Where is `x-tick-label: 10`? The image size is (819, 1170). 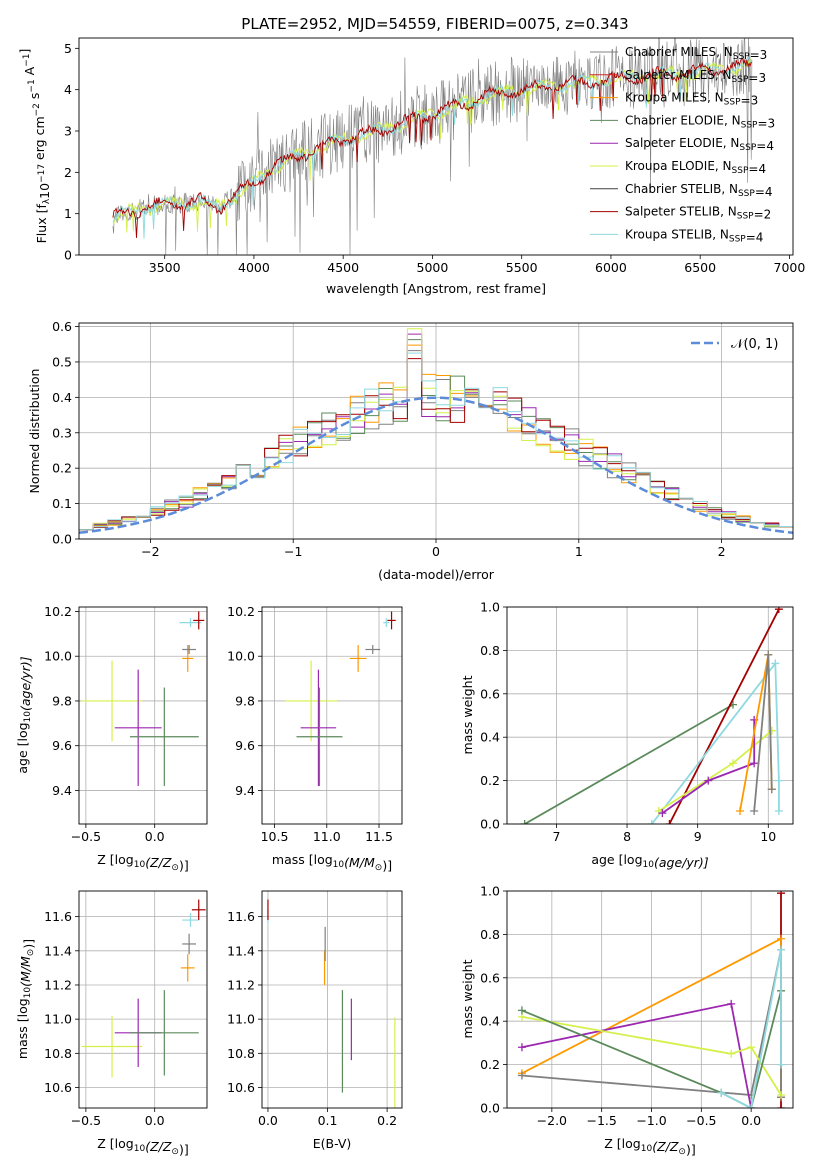
x-tick-label: 10 is located at coordinates (768, 836).